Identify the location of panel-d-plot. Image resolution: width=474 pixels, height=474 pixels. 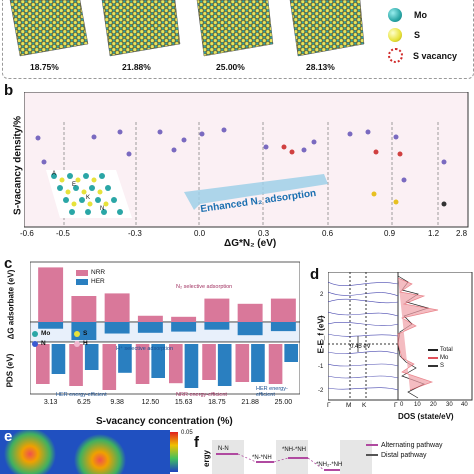
(400, 336).